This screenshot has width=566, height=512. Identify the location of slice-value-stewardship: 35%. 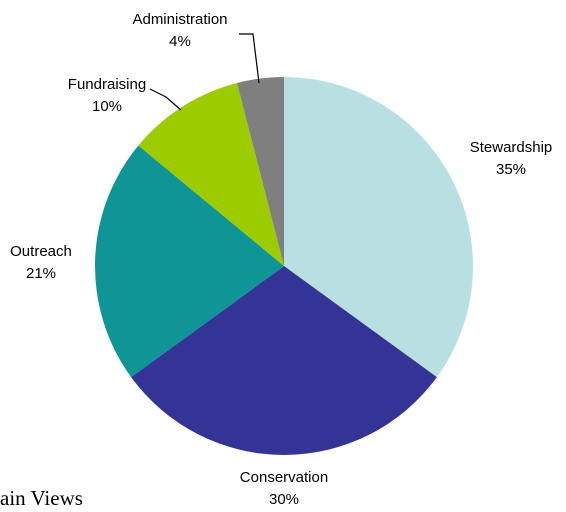
(511, 169).